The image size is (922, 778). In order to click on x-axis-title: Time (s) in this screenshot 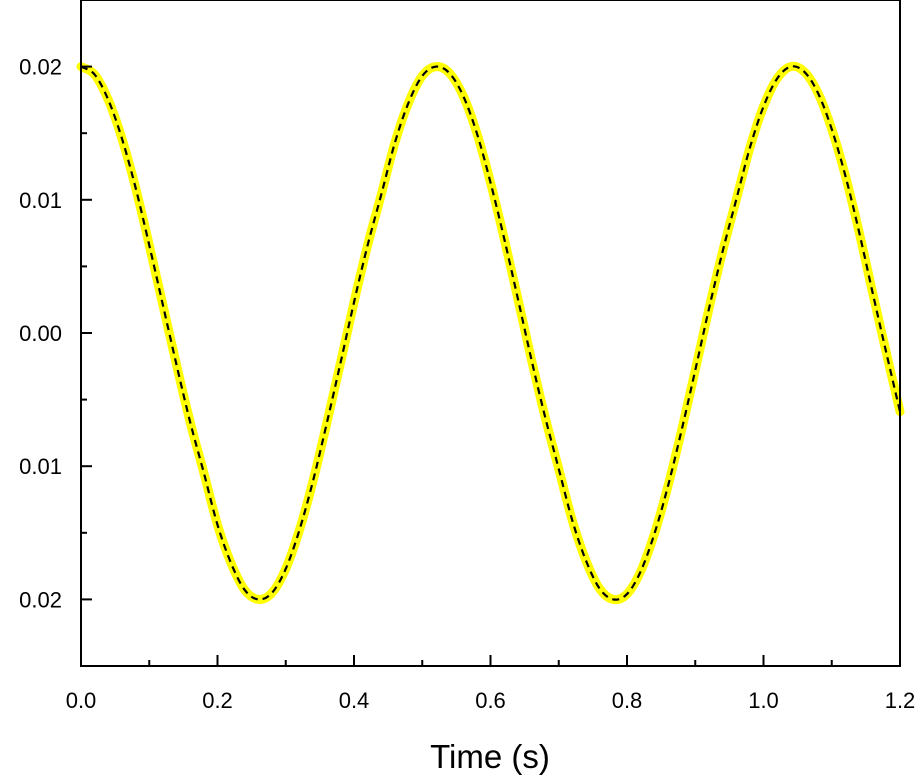, I will do `click(490, 756)`.